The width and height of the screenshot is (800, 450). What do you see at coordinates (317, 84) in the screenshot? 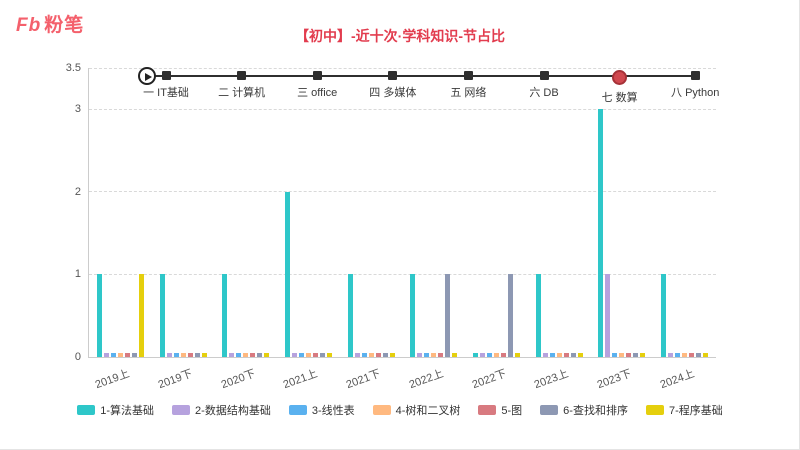
I see `timeline-step-3: 三 office` at bounding box center [317, 84].